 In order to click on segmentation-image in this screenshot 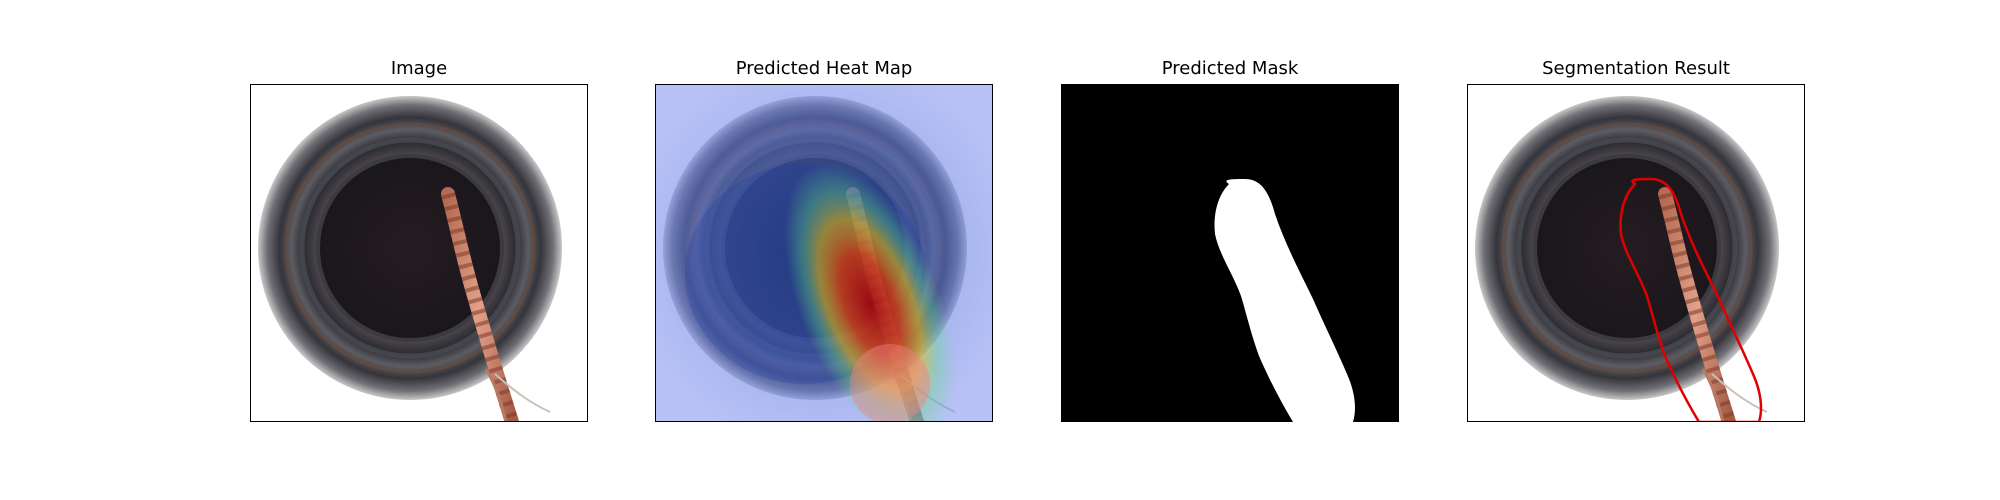, I will do `click(1636, 253)`.